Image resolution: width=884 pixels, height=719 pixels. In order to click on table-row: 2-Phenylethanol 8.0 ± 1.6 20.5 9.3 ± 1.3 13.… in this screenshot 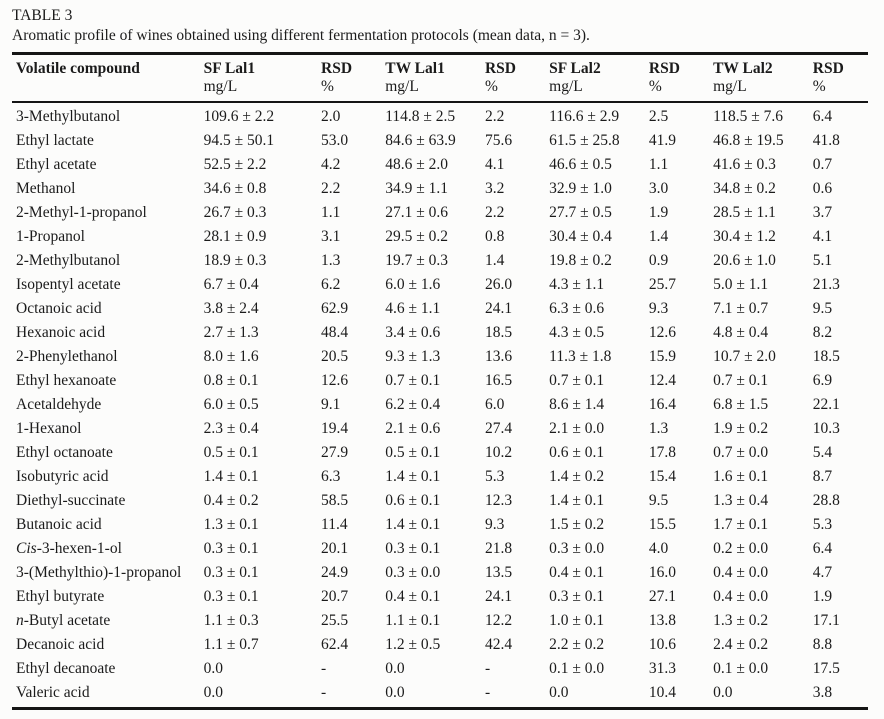, I will do `click(440, 357)`.